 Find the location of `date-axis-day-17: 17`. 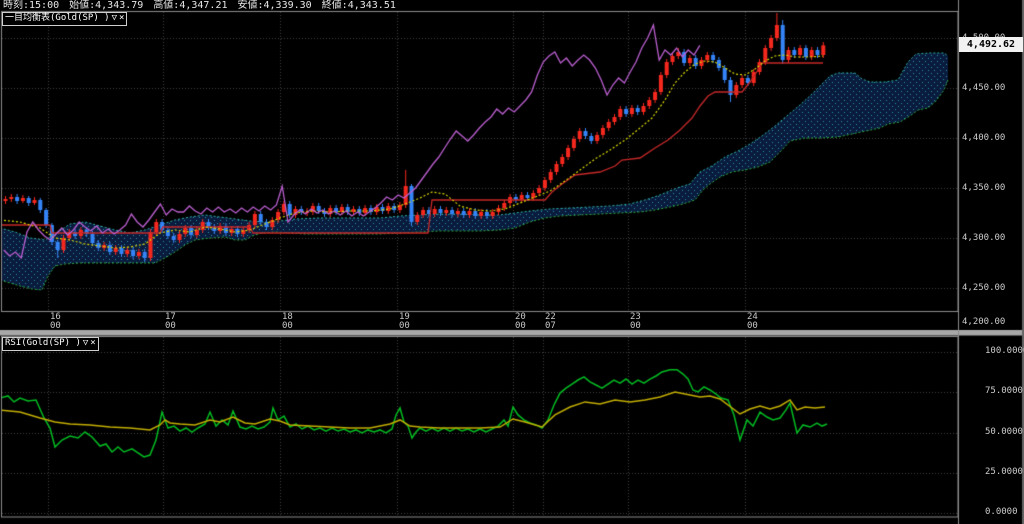

date-axis-day-17: 17 is located at coordinates (170, 317).